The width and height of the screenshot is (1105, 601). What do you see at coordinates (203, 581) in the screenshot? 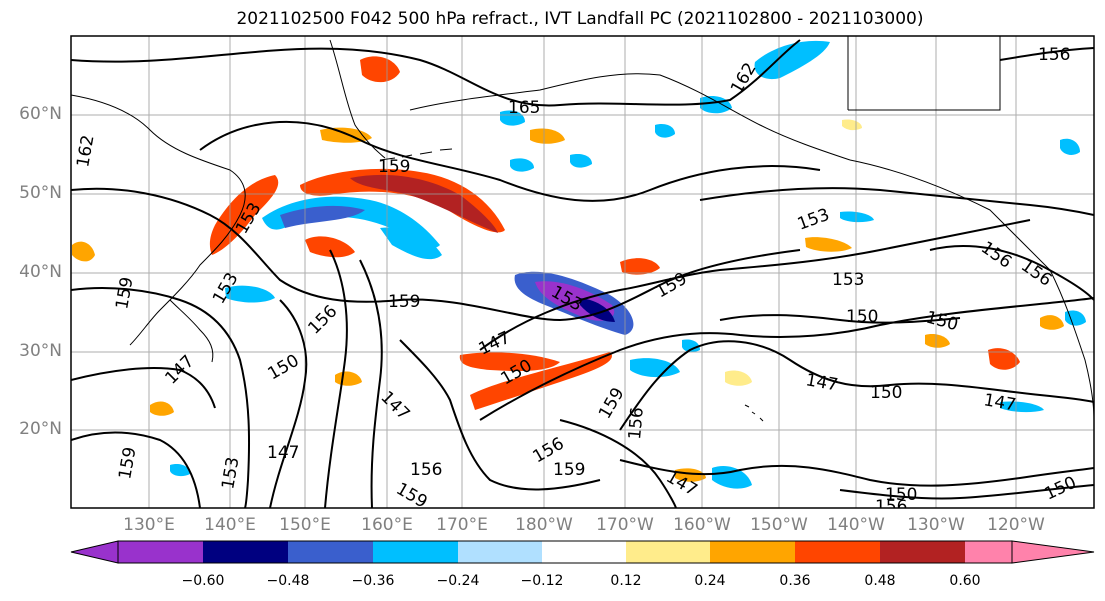
I see `colorbar-tick-label: −0.60` at bounding box center [203, 581].